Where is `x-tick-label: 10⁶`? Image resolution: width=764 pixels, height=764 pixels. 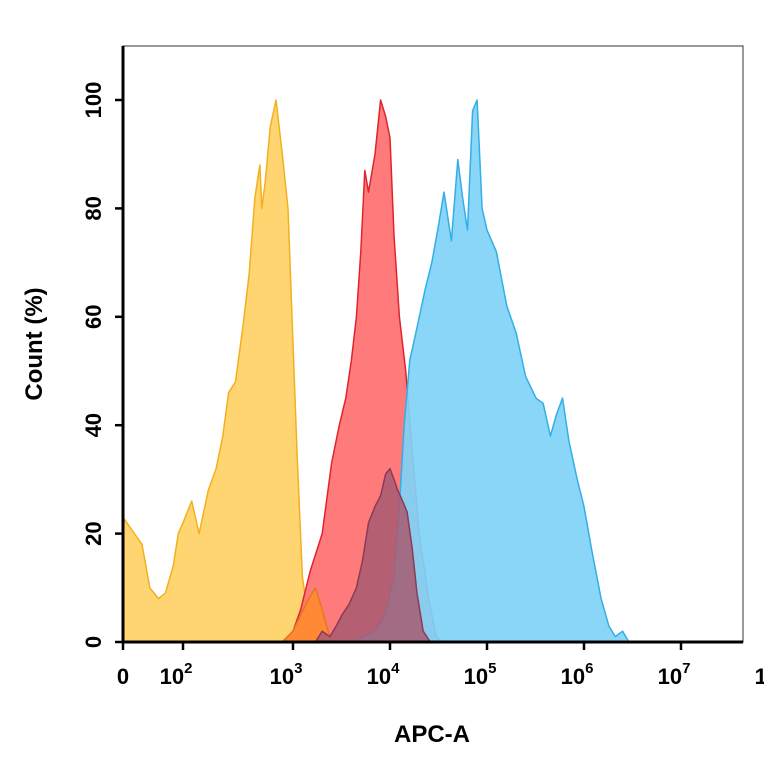
x-tick-label: 10⁶ is located at coordinates (577, 674).